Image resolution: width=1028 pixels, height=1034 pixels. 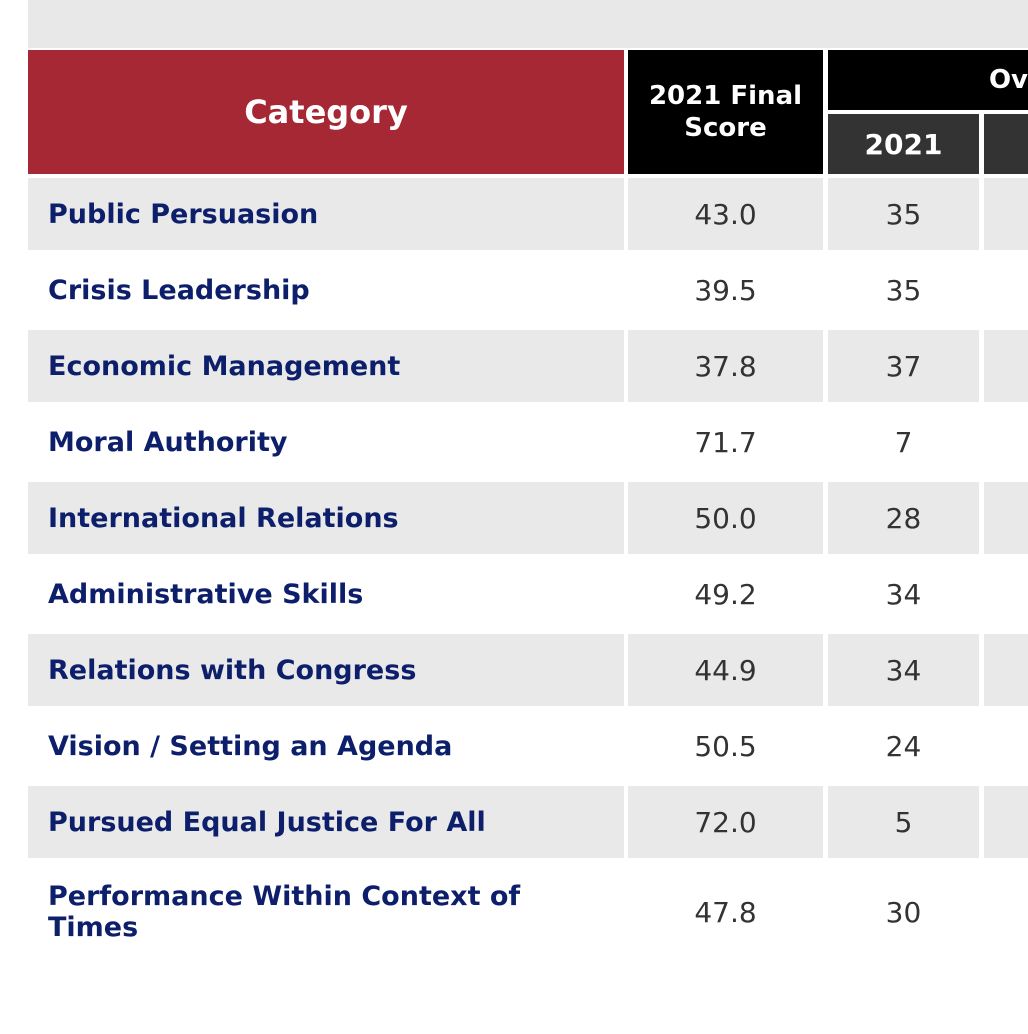 I want to click on category-cell: Pursued Equal Justice For All, so click(x=326, y=822).